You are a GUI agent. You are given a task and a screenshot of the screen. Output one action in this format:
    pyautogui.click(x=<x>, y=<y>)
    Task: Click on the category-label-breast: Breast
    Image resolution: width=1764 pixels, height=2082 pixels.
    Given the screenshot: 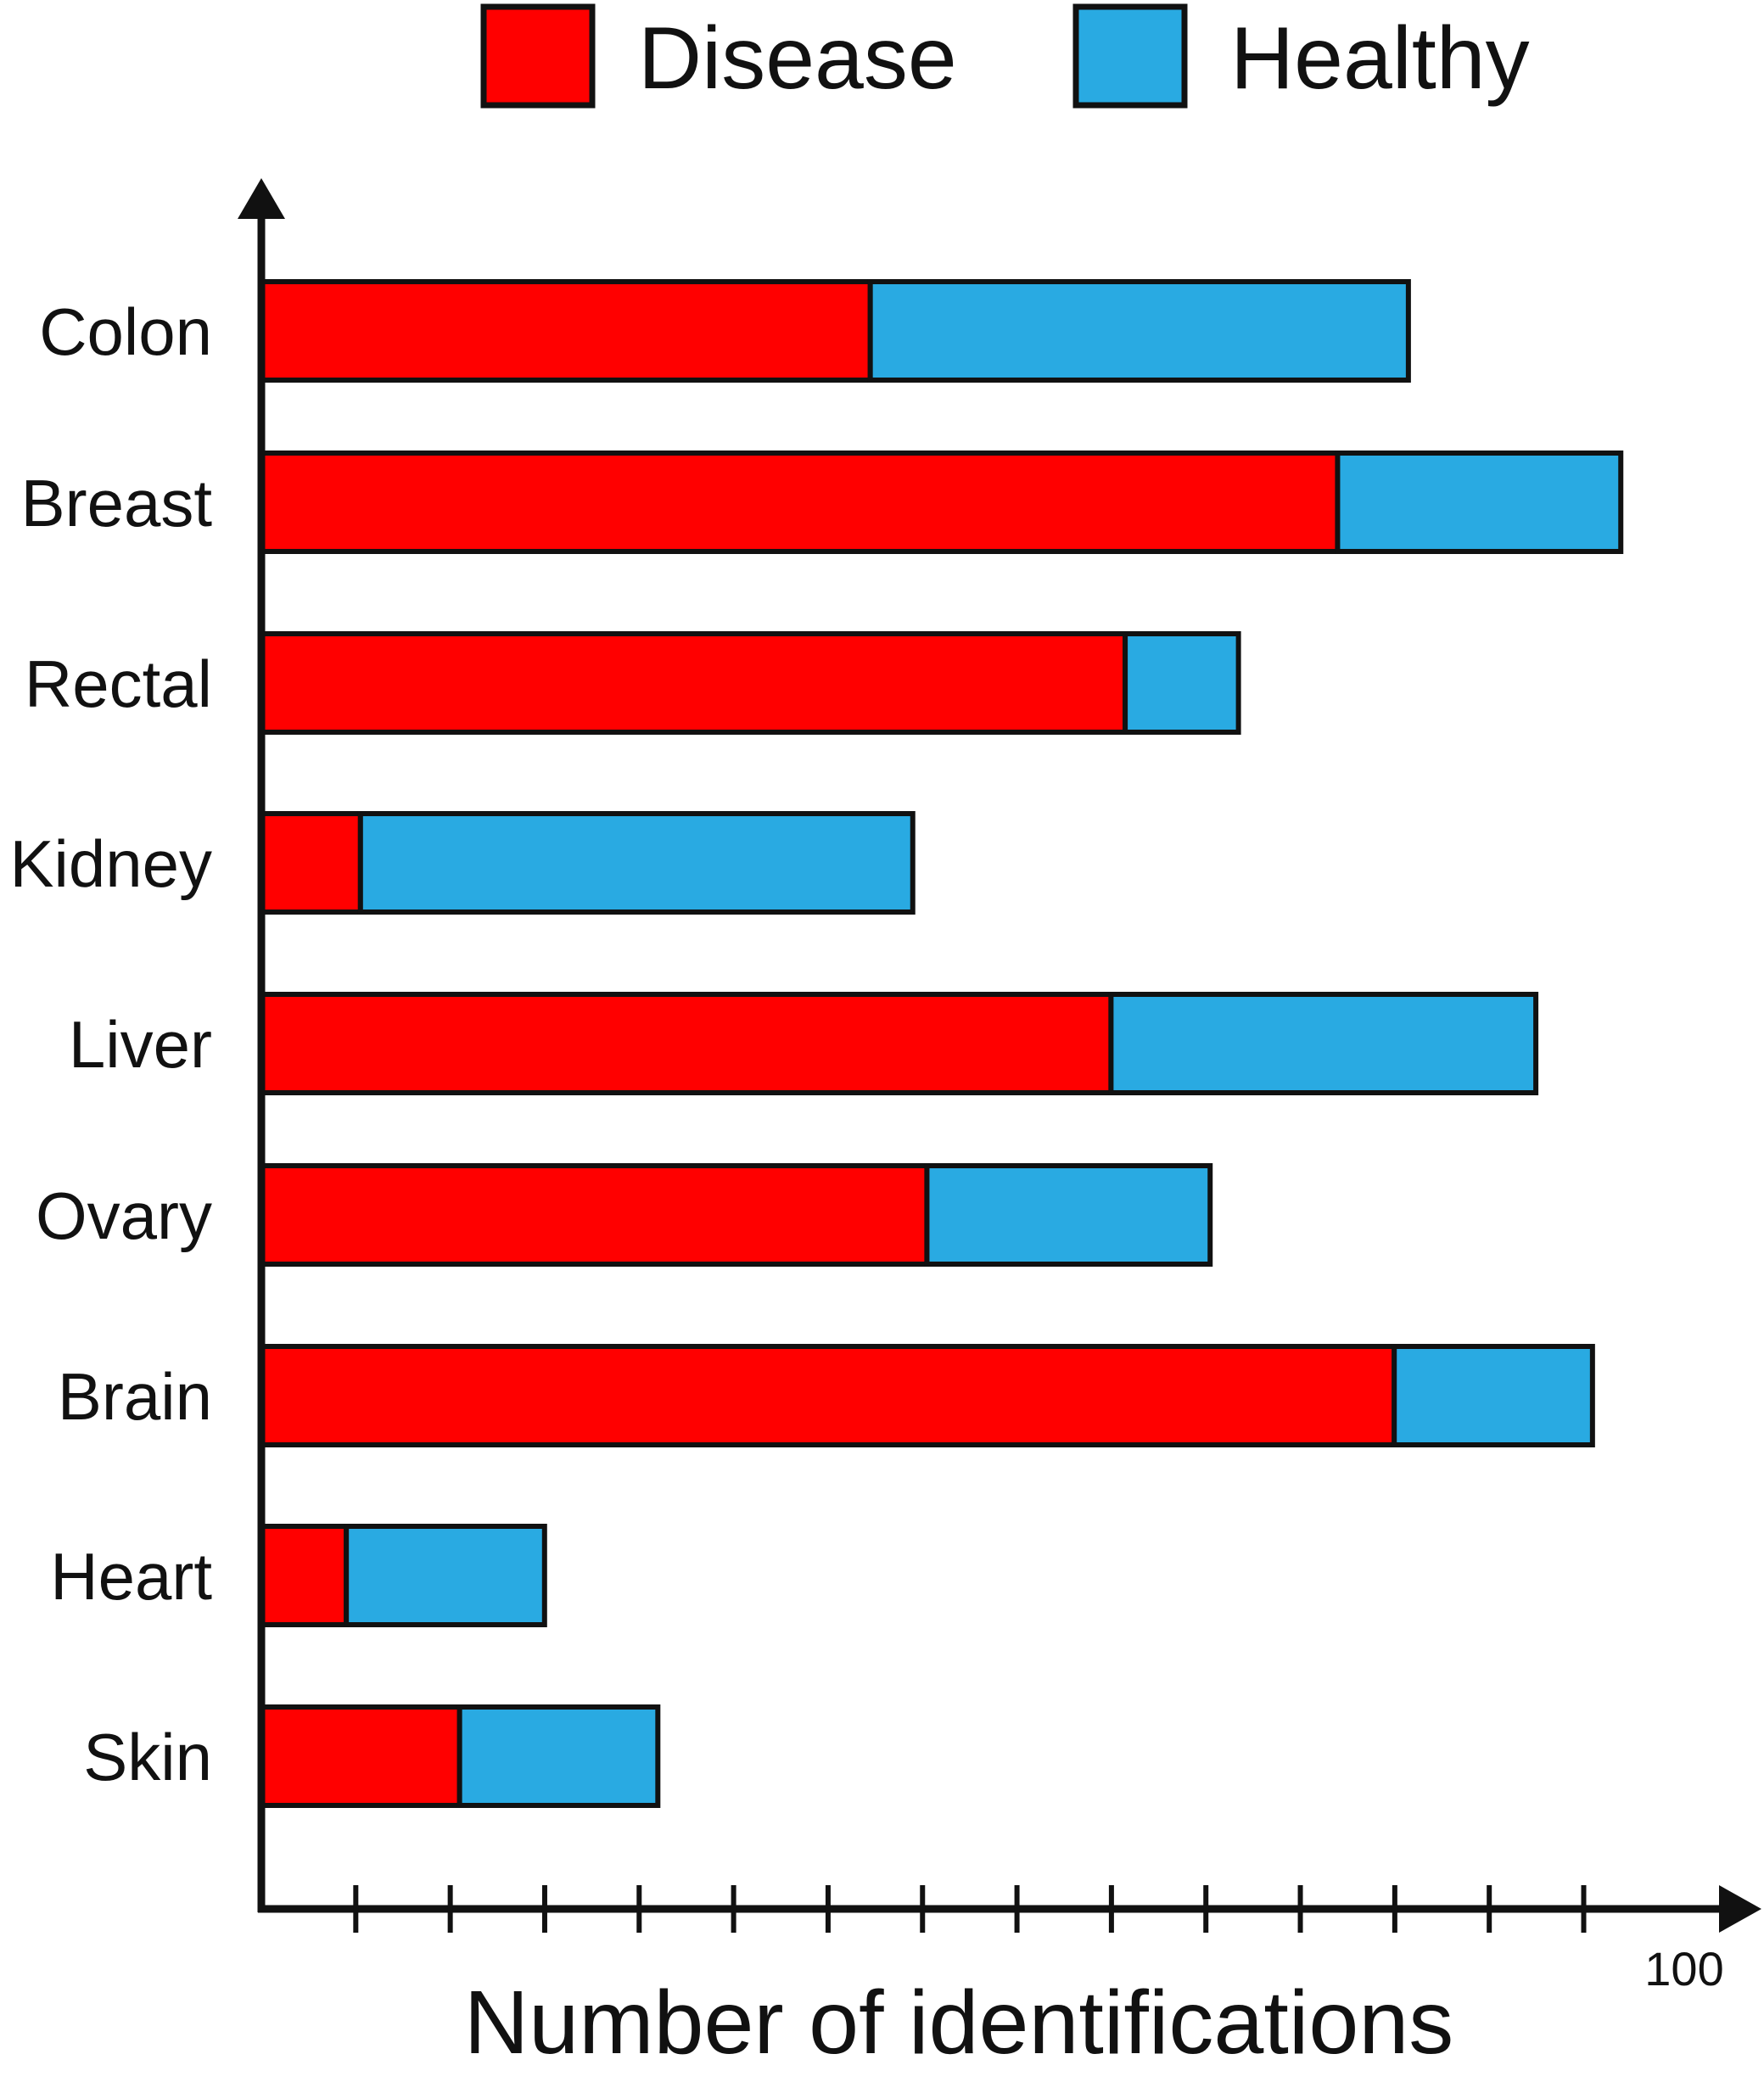 What is the action you would take?
    pyautogui.click(x=117, y=503)
    